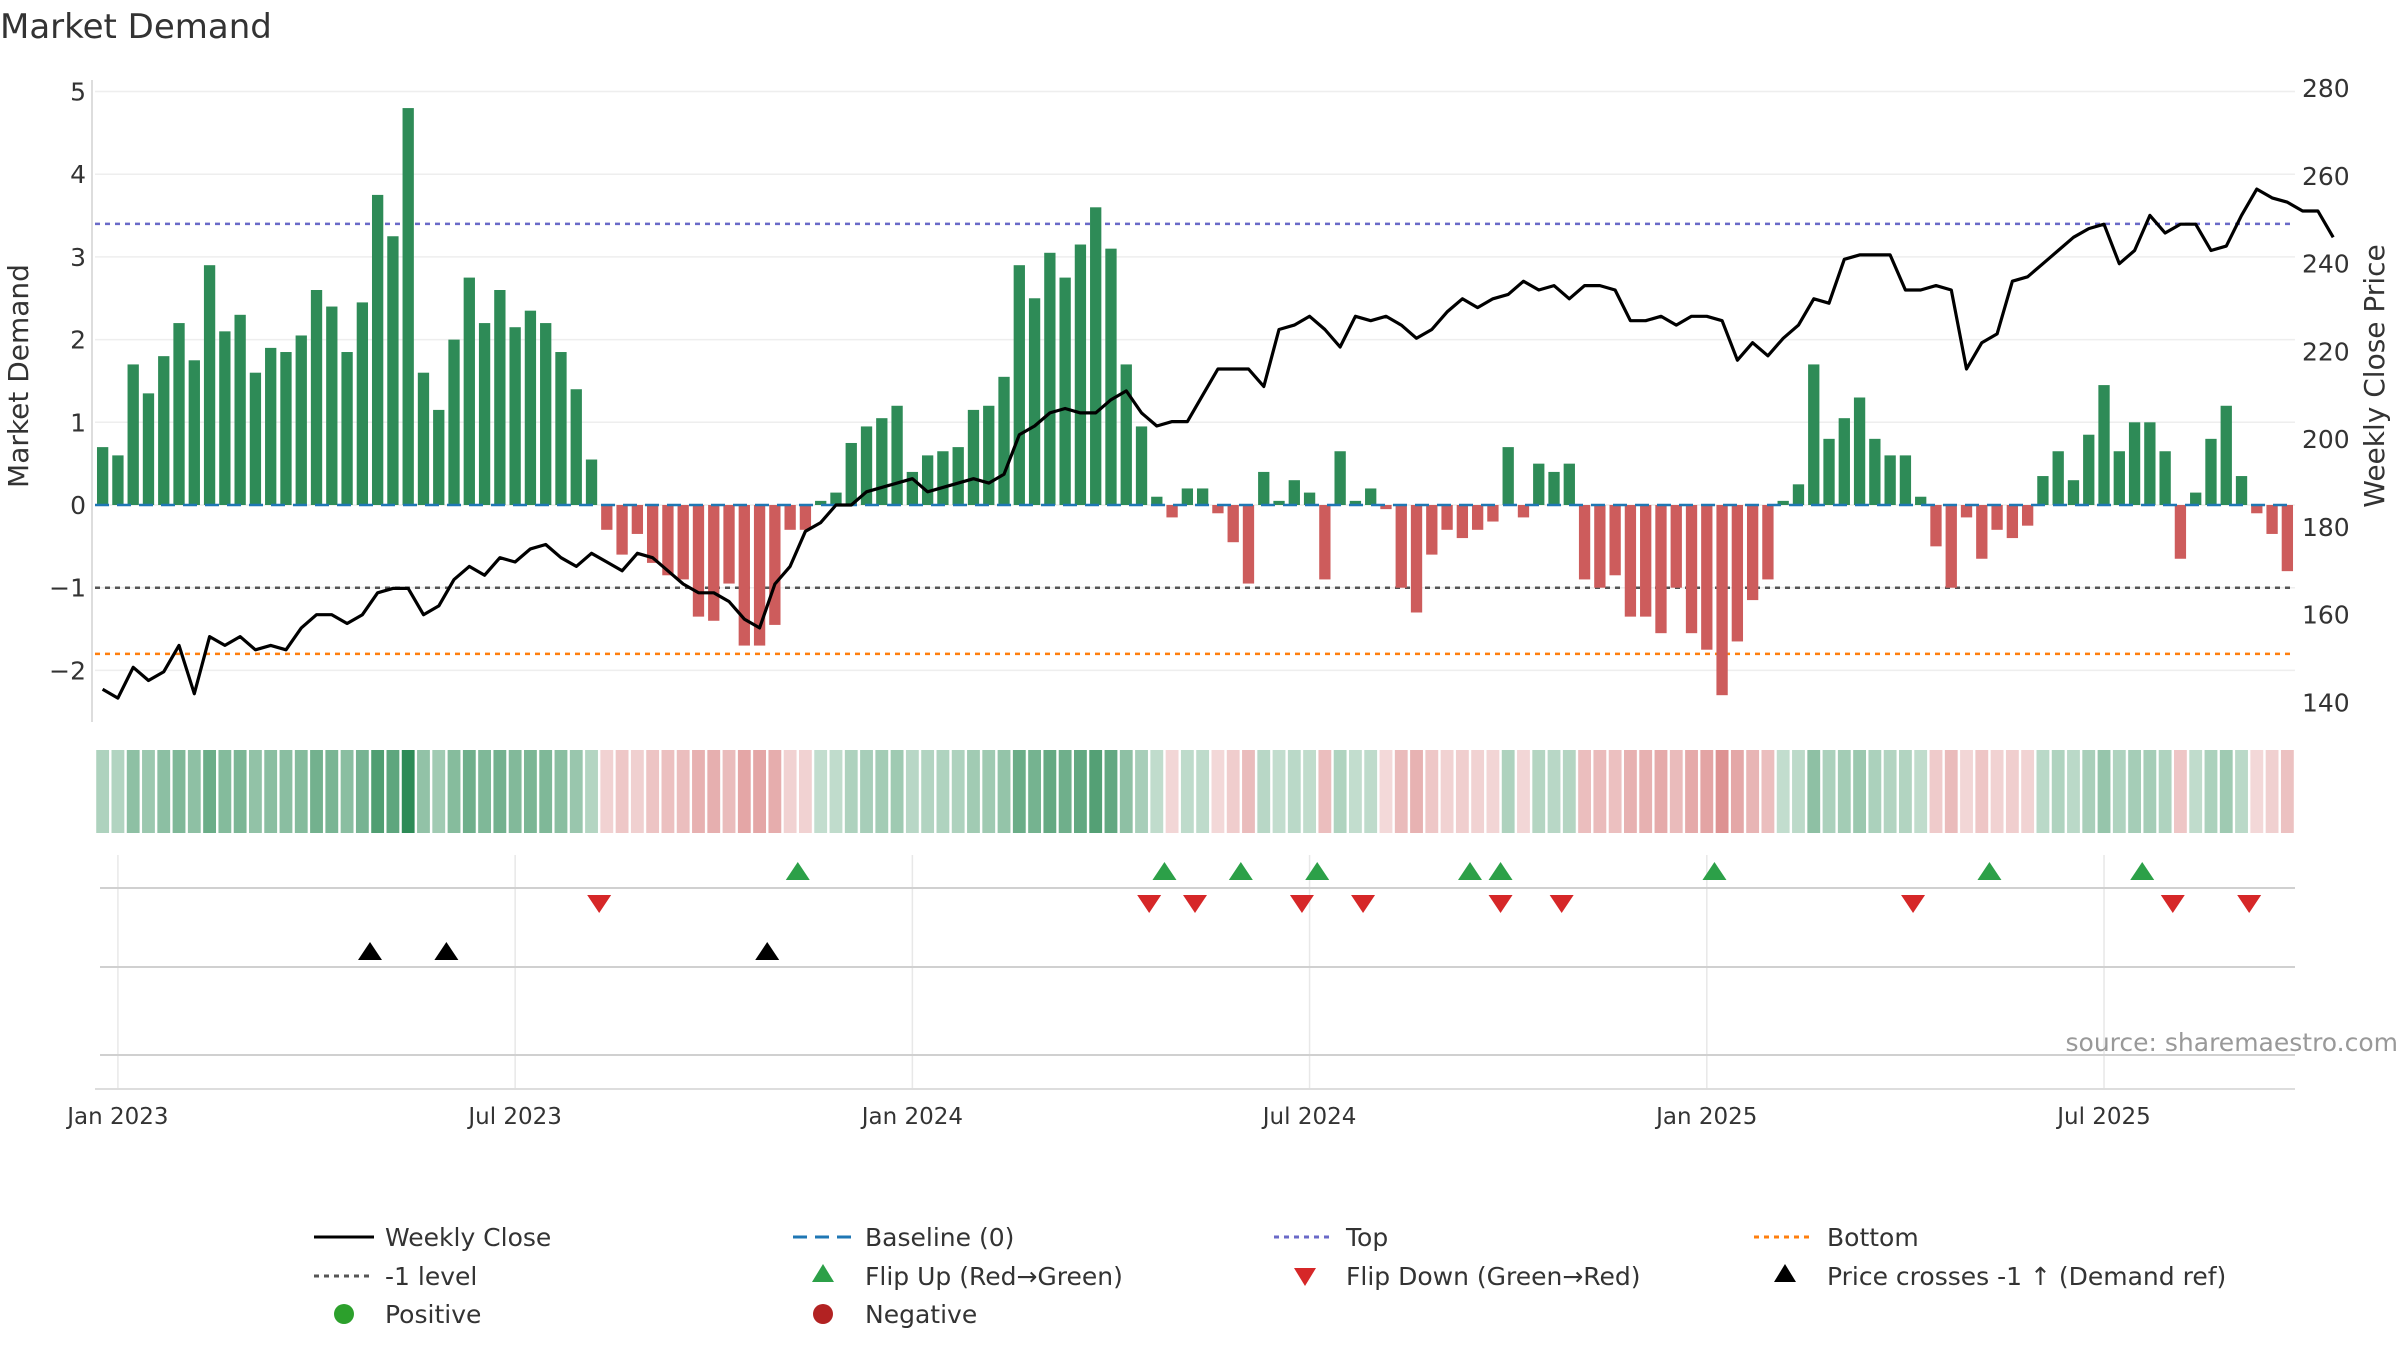 The image size is (2400, 1350). What do you see at coordinates (2026, 1276) in the screenshot?
I see `legend-price-cross: Price crosses -1 ↑ (Demand ref)` at bounding box center [2026, 1276].